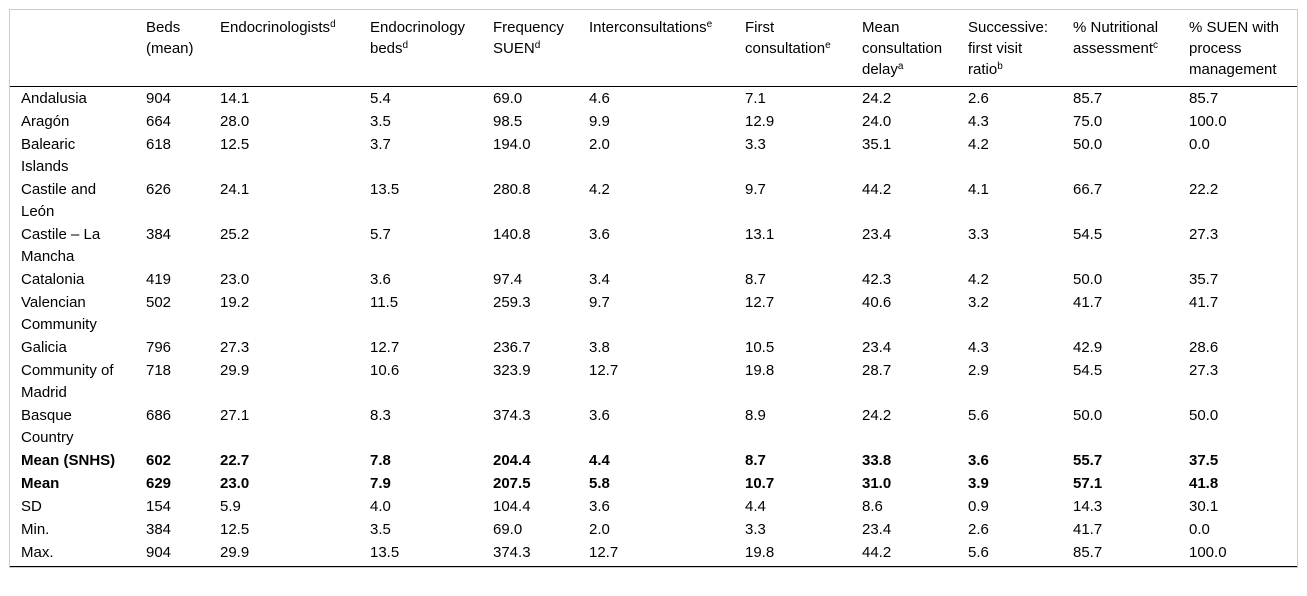 The width and height of the screenshot is (1307, 596). What do you see at coordinates (599, 460) in the screenshot?
I see `cell: 4.4` at bounding box center [599, 460].